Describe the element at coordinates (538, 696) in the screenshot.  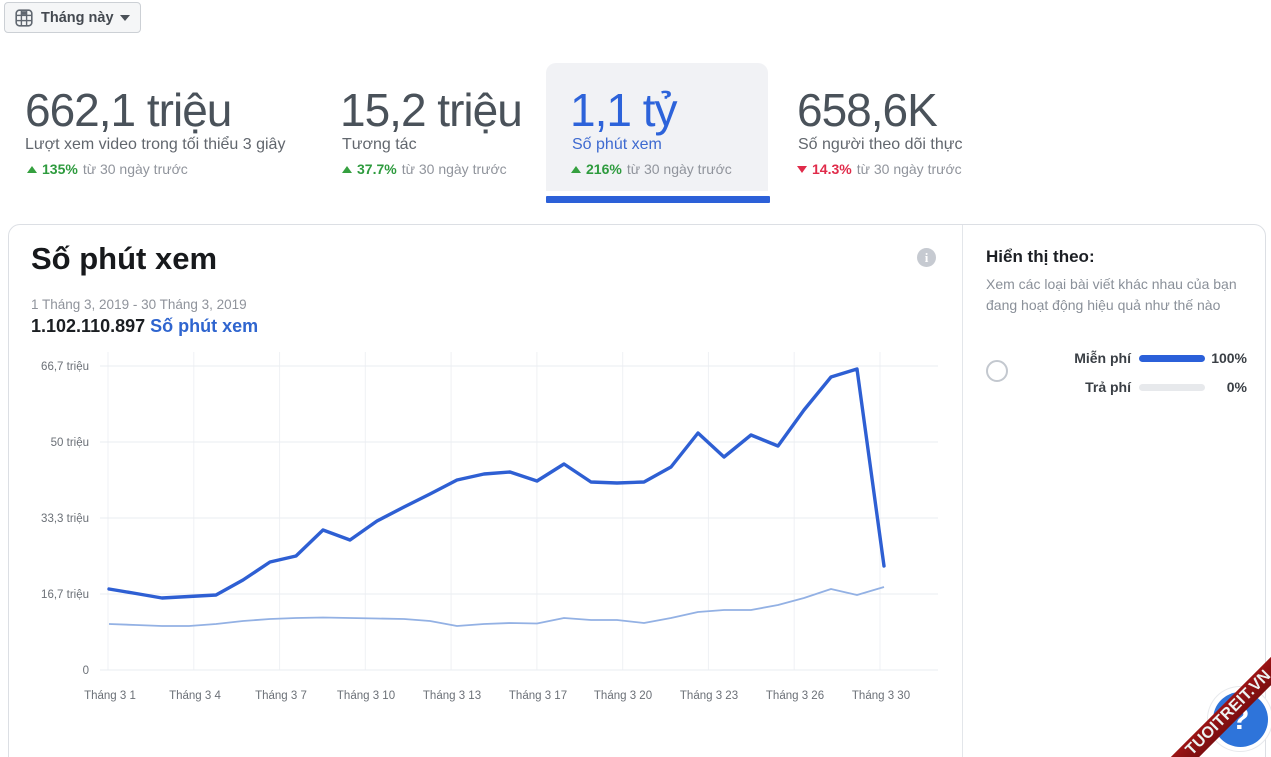
I see `svg-text: Tháng 3 17` at that location.